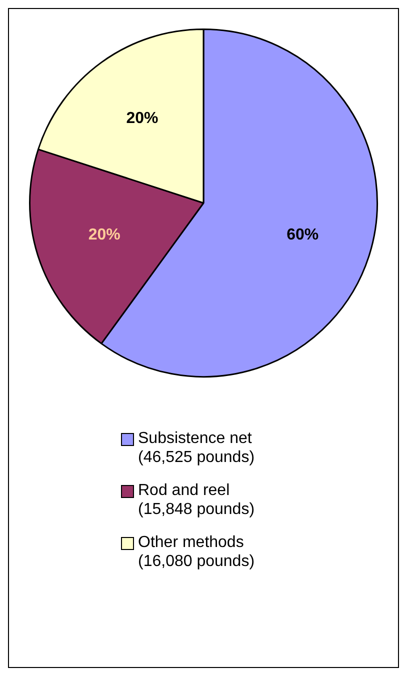  Describe the element at coordinates (196, 448) in the screenshot. I see `legend-label: Subsistence net (46,525 pounds)` at that location.